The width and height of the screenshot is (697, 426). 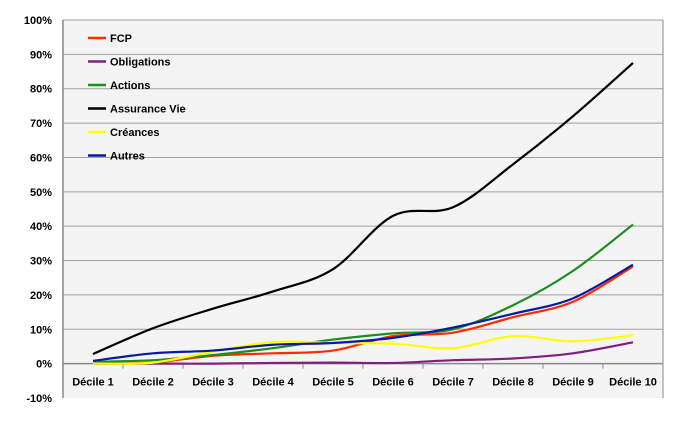 What do you see at coordinates (41, 262) in the screenshot?
I see `y-tick-label: 30%` at bounding box center [41, 262].